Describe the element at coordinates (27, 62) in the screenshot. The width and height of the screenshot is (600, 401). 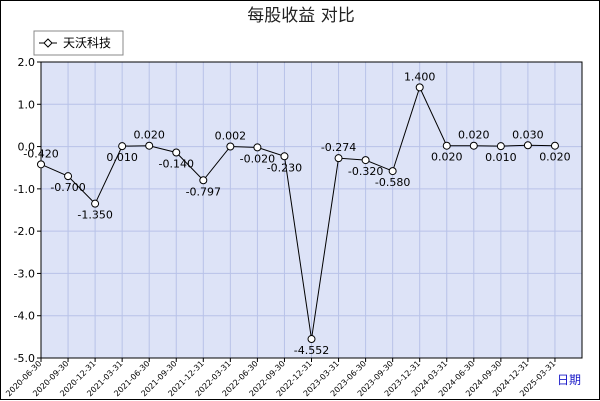
I see `y-tick-label: 2.0` at that location.